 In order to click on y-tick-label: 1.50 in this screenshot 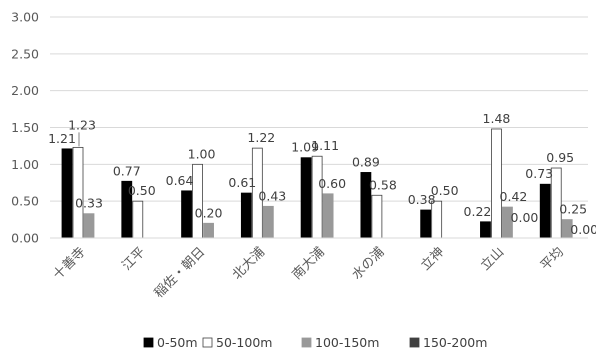, I will do `click(25, 127)`.